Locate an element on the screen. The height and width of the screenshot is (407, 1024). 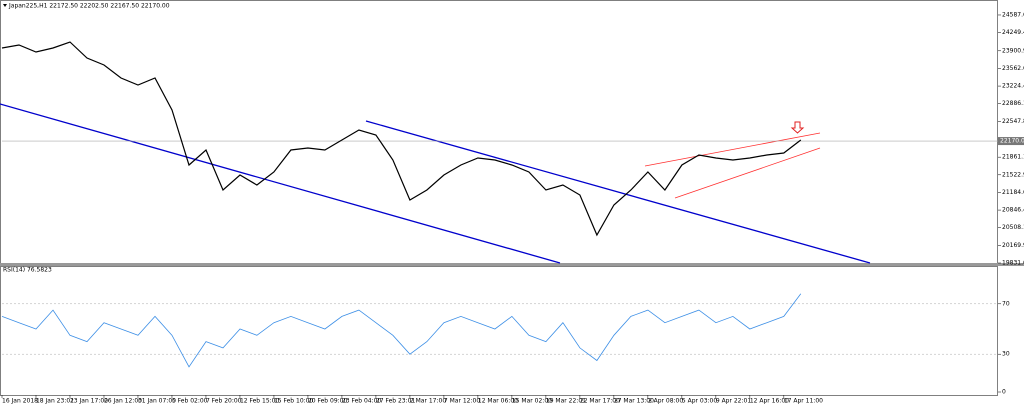
x-tick-label: 7 Mar 12:00 is located at coordinates (462, 401).